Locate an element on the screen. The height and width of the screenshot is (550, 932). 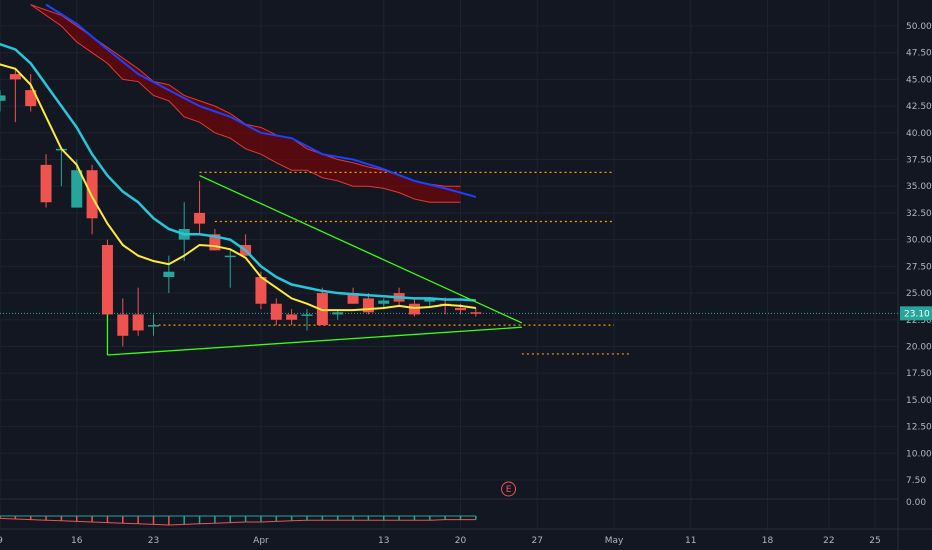
price-tick-label: 10.00 is located at coordinates (919, 454).